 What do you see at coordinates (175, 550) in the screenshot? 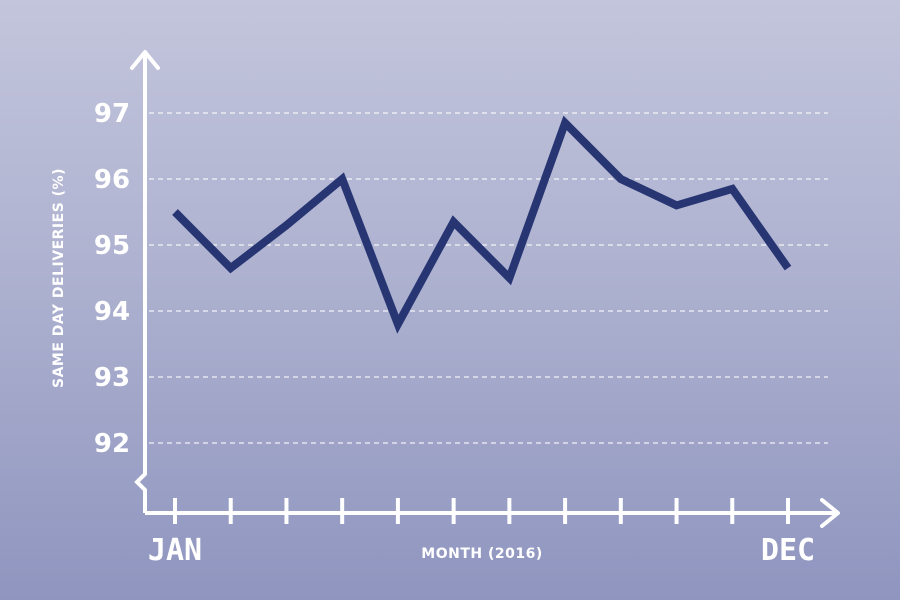
I see `x-start-label: JAN` at bounding box center [175, 550].